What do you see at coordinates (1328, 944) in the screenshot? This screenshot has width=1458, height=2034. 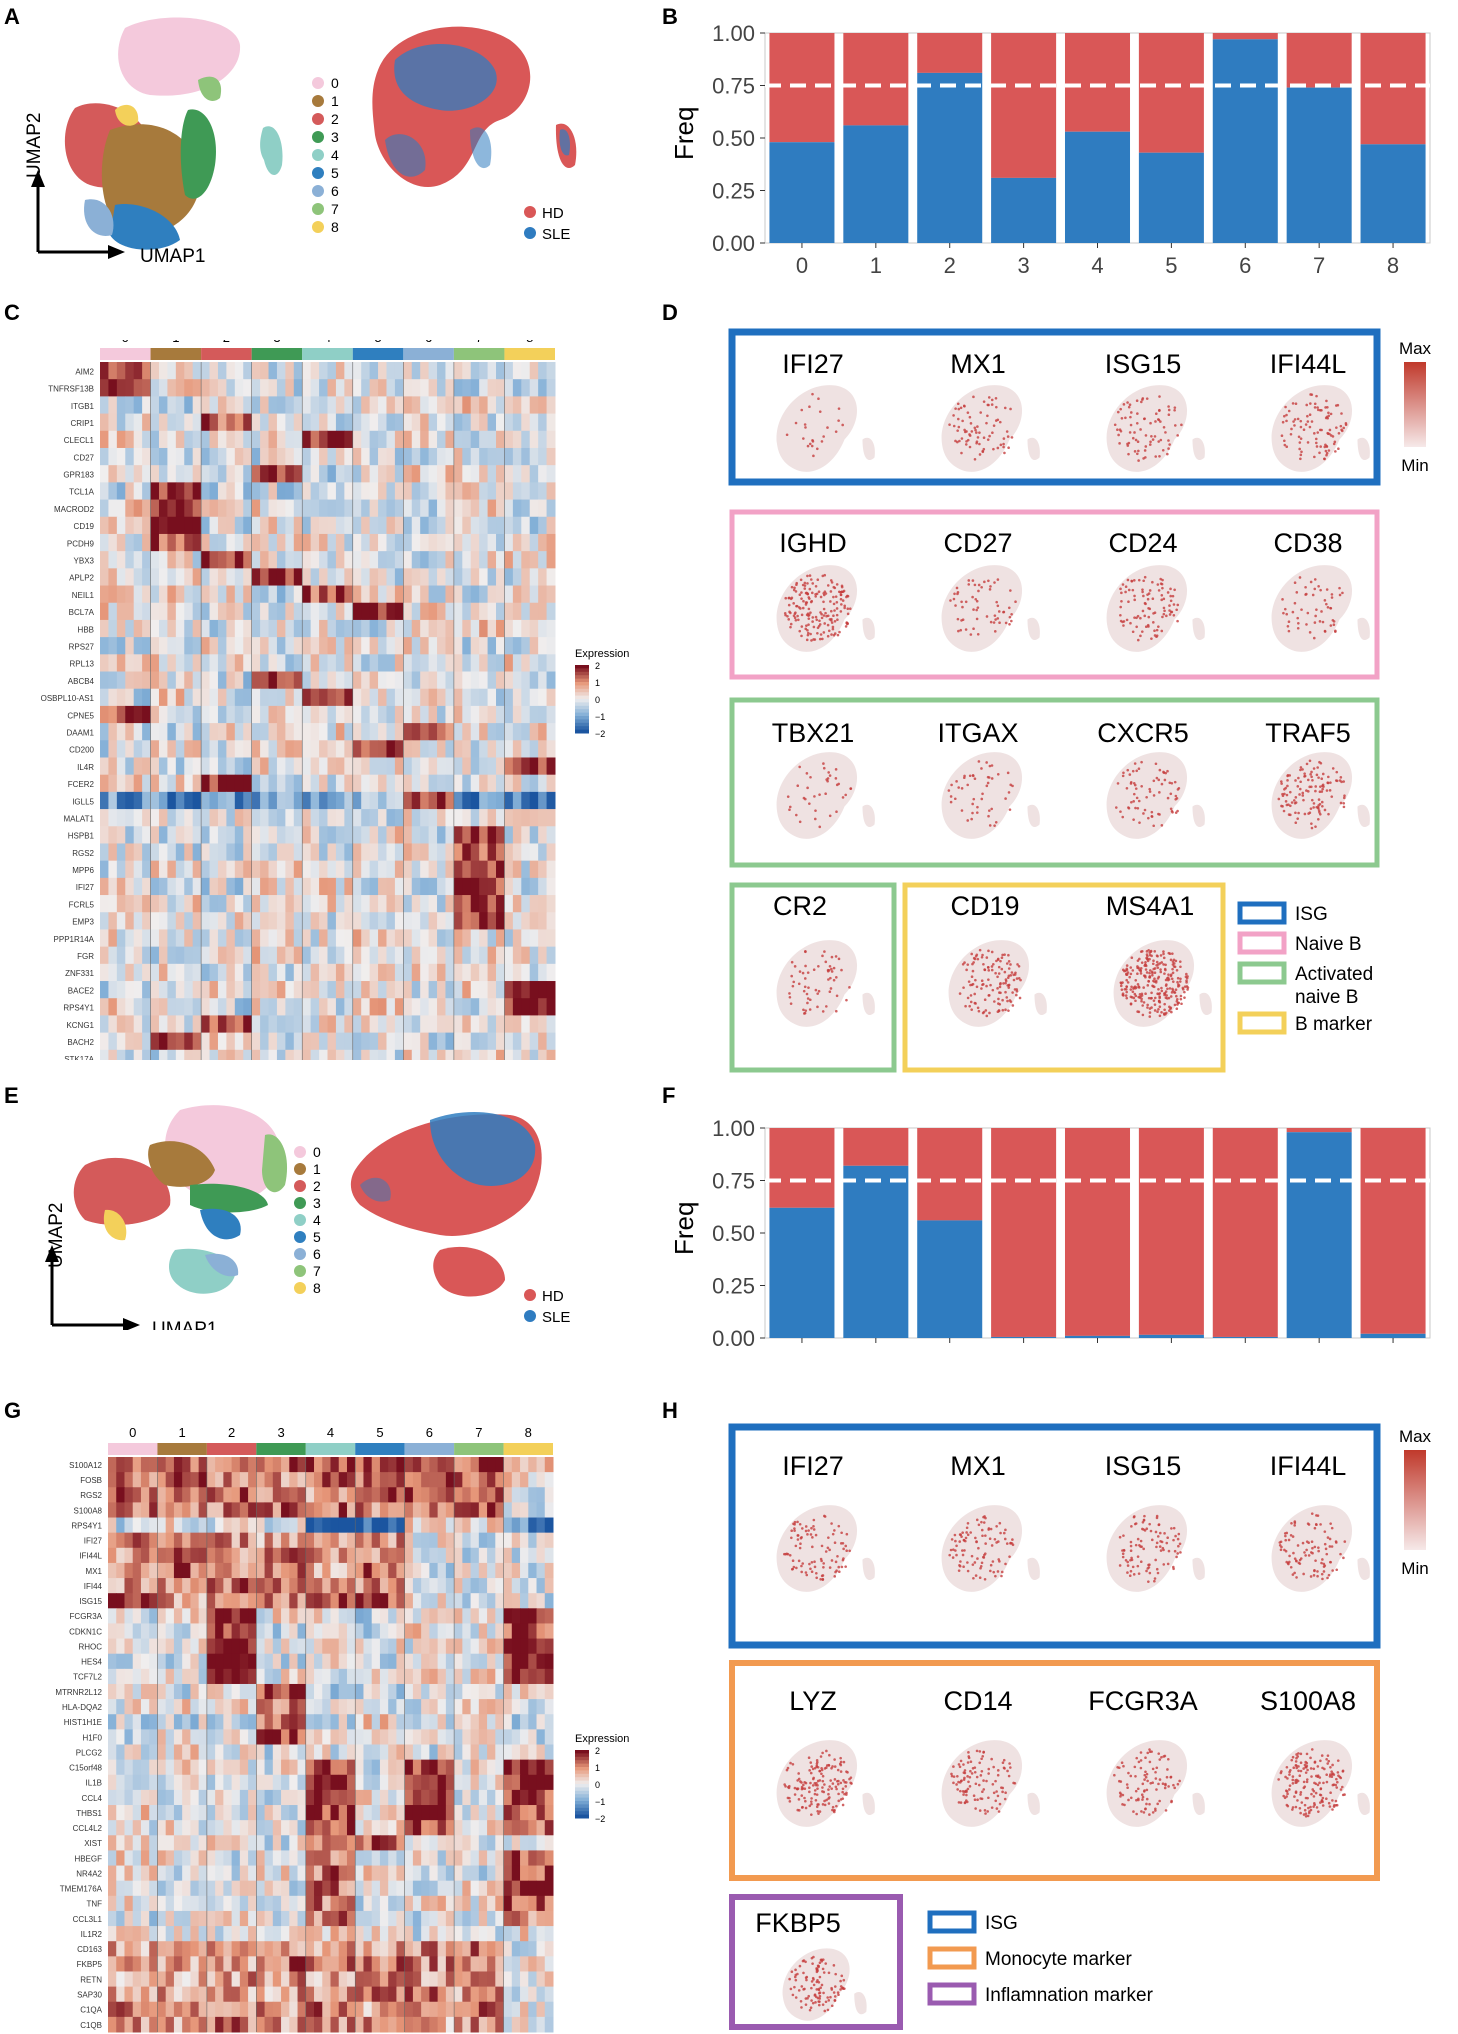 I see `legend-label: Naive B` at bounding box center [1328, 944].